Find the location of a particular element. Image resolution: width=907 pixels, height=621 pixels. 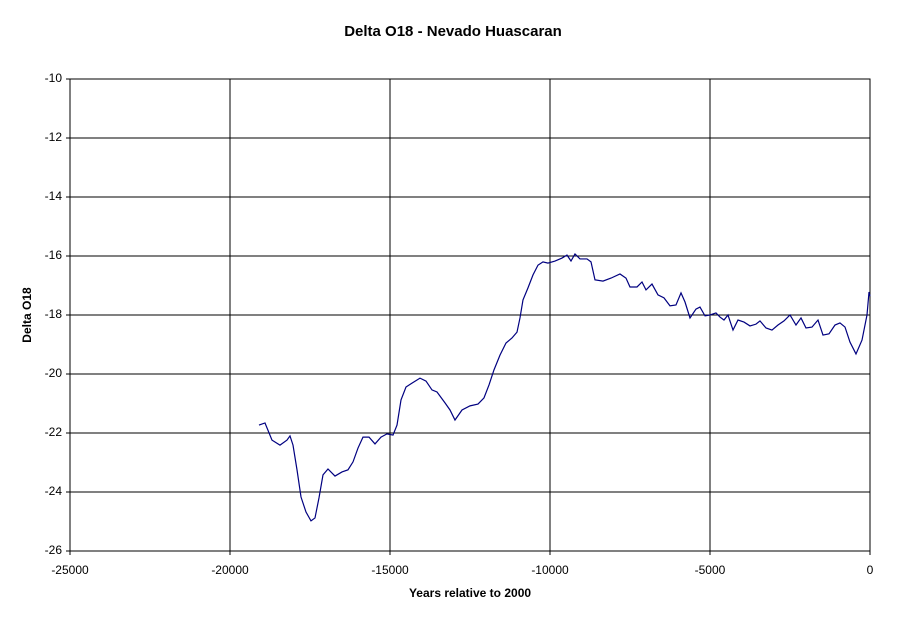

y-tick-label: -12 is located at coordinates (54, 137).